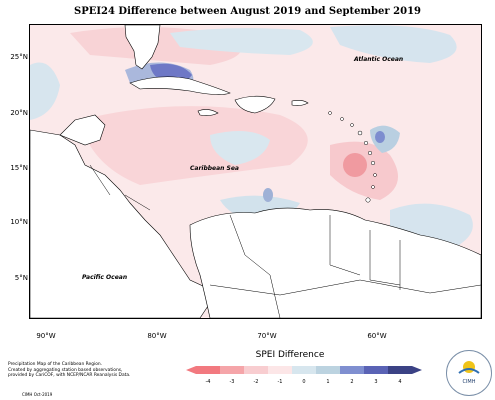 The image size is (495, 400). Describe the element at coordinates (303, 382) in the screenshot. I see `legend-tick-label: 0` at that location.